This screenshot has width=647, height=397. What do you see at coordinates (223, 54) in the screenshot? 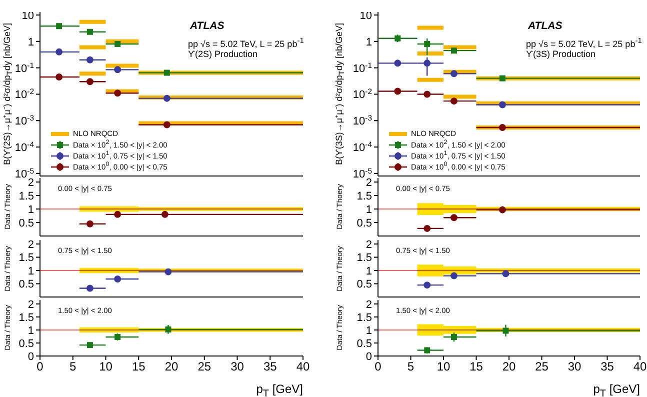
I see `annotation: ϒ(2S) Production` at bounding box center [223, 54].